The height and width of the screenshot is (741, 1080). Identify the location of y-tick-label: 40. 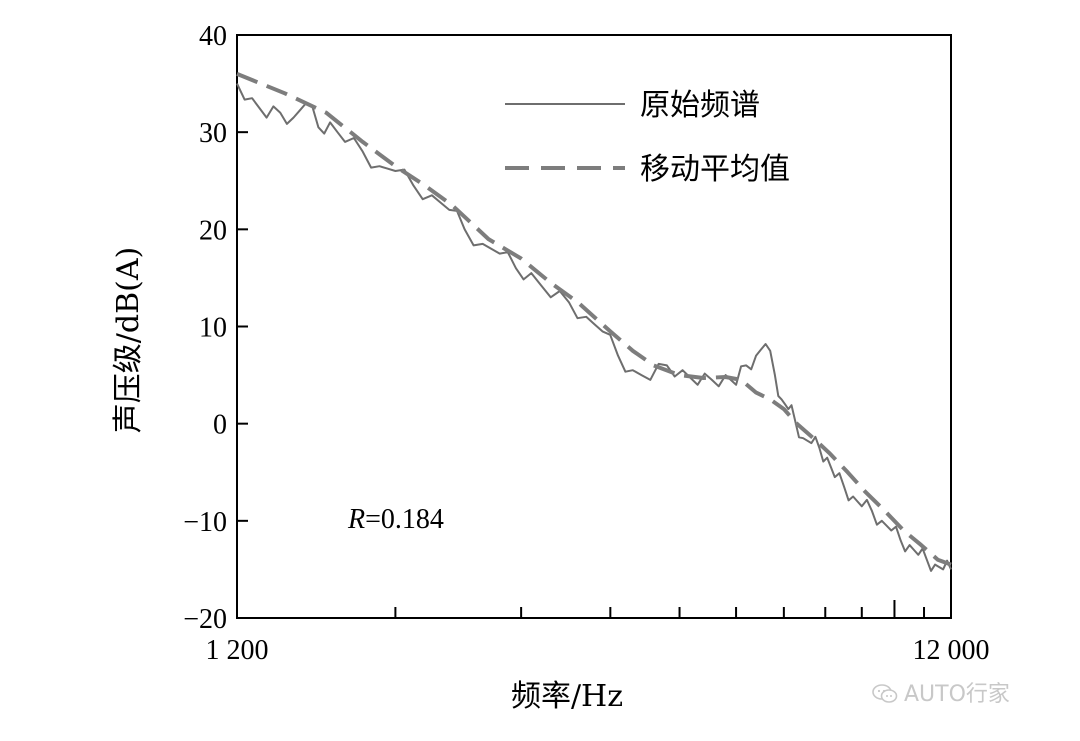
(213, 36).